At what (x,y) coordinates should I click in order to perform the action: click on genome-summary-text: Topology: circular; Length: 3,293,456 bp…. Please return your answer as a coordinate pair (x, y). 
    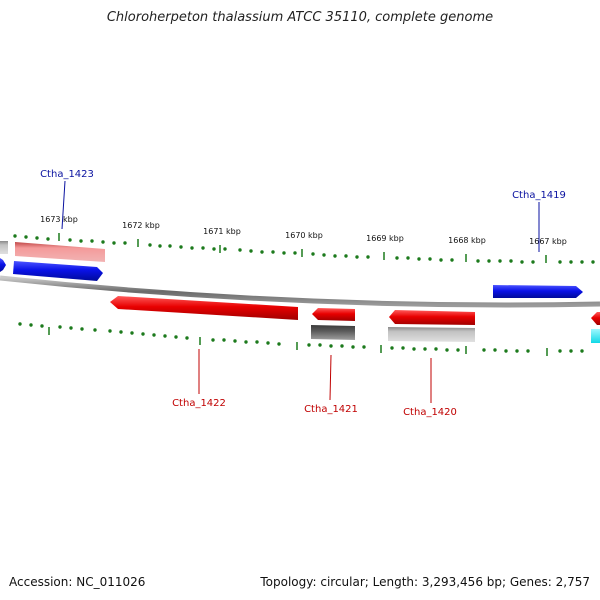
    Looking at the image, I should click on (425, 582).